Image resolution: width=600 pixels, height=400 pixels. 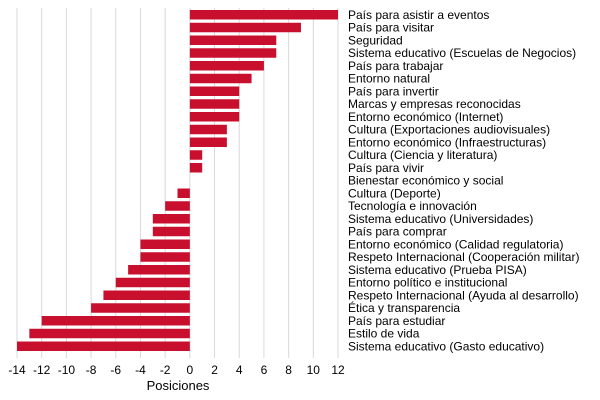 I want to click on x-tick-label: 10, so click(x=314, y=370).